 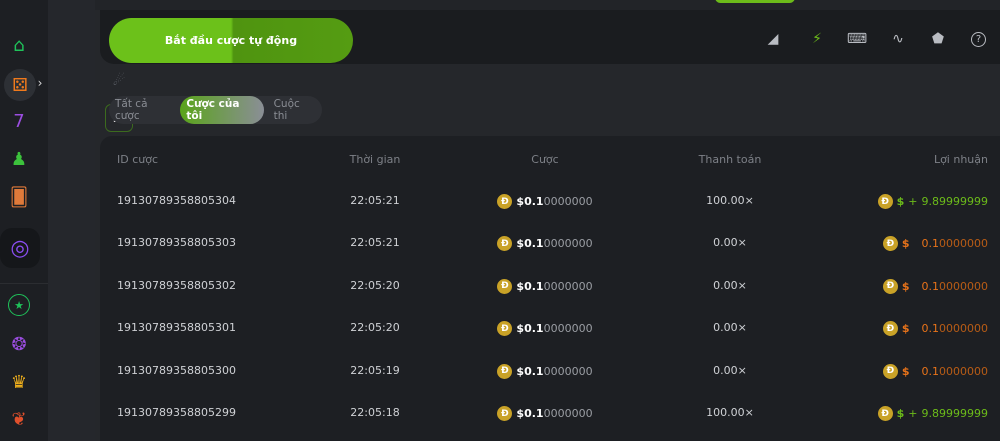 I want to click on tab-all-bets: Tất cả cược, so click(x=131, y=110).